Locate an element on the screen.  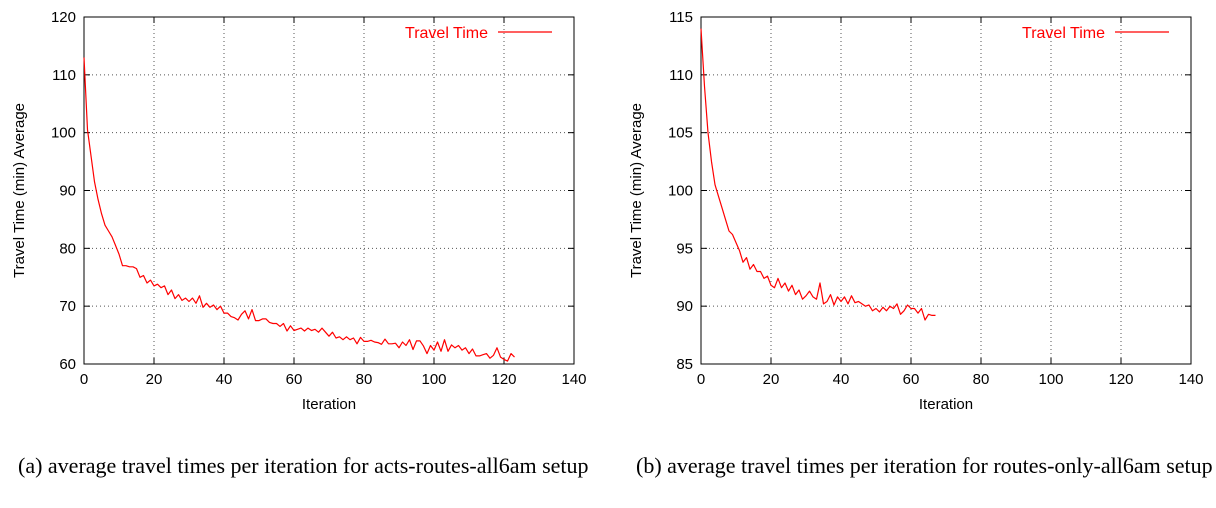
chart-b-x-tick-label: 120 is located at coordinates (1120, 379).